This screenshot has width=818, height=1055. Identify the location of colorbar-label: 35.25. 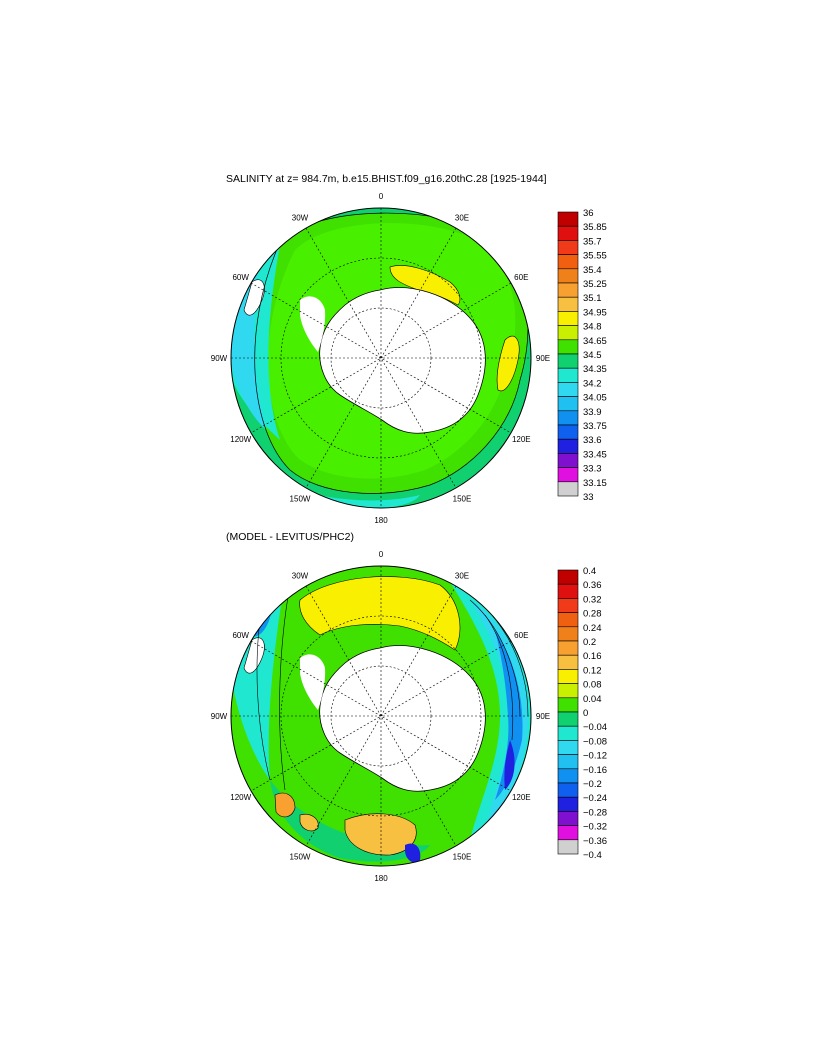
(595, 284).